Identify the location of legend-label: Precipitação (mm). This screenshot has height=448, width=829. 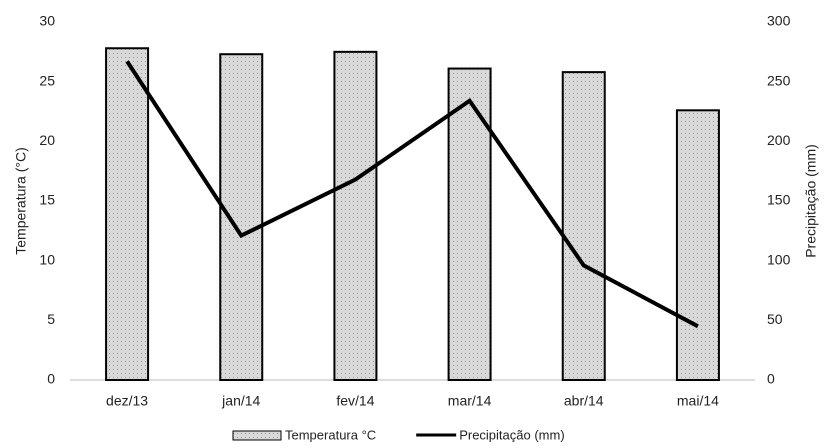
(511, 434).